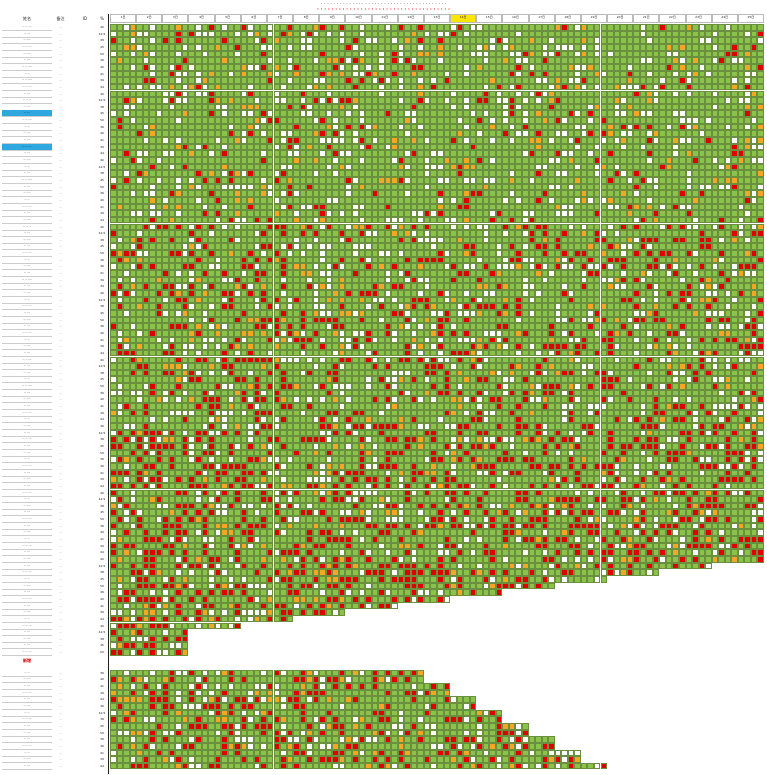 This screenshot has height=775, width=767. What do you see at coordinates (102, 127) in the screenshot?
I see `row-percent: 36` at bounding box center [102, 127].